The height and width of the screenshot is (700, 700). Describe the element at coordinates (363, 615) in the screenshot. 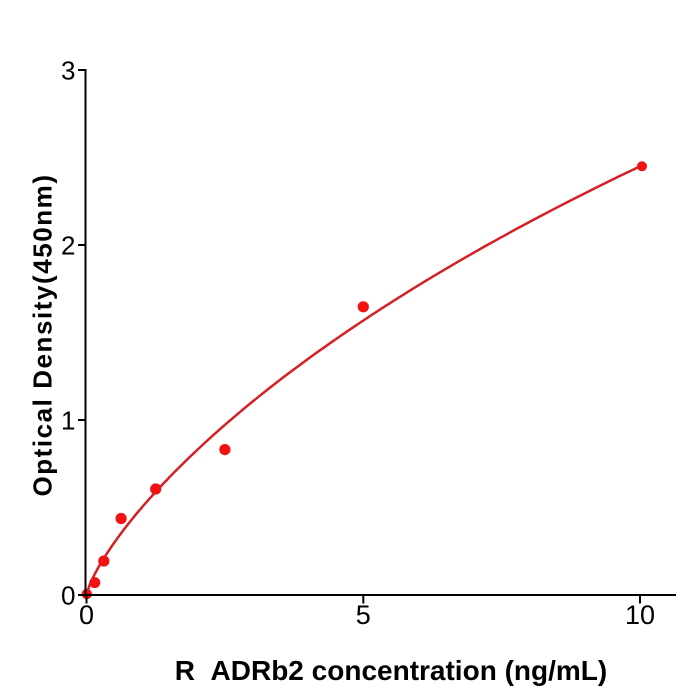

I see `svg-text: 5` at that location.